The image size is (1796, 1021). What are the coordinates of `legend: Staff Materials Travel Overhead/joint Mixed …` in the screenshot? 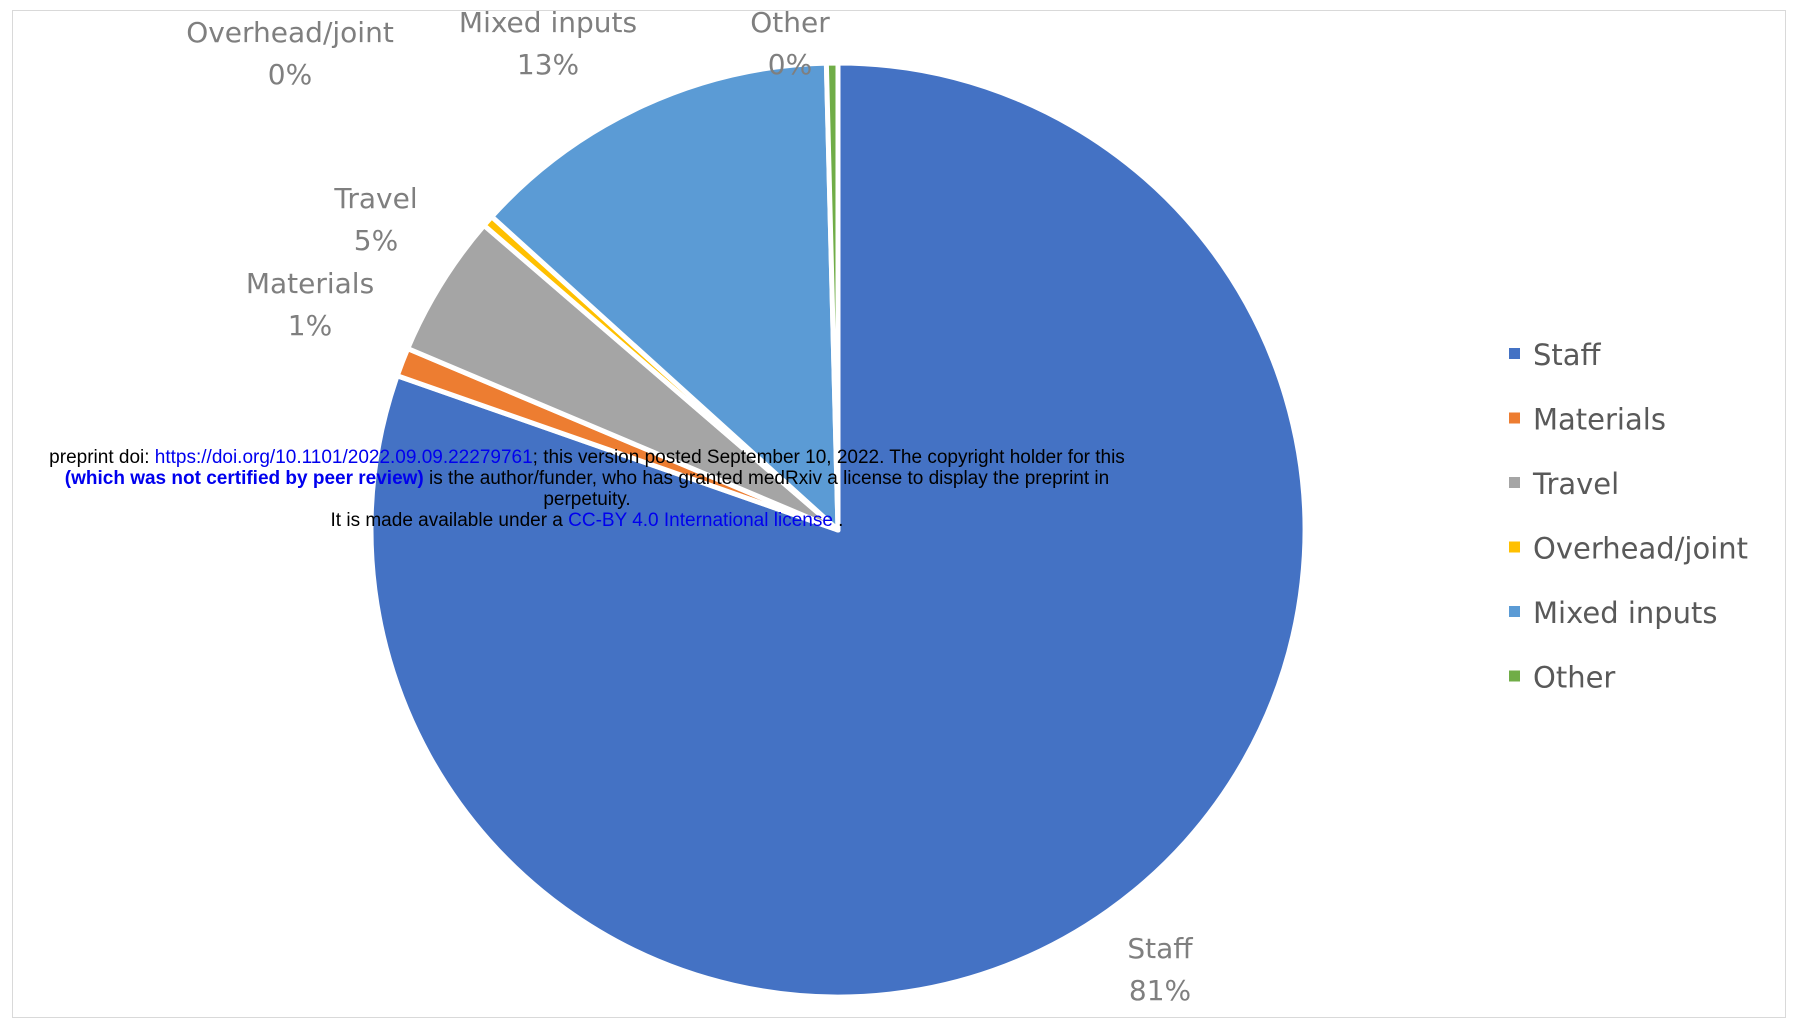 It's located at (1628, 516).